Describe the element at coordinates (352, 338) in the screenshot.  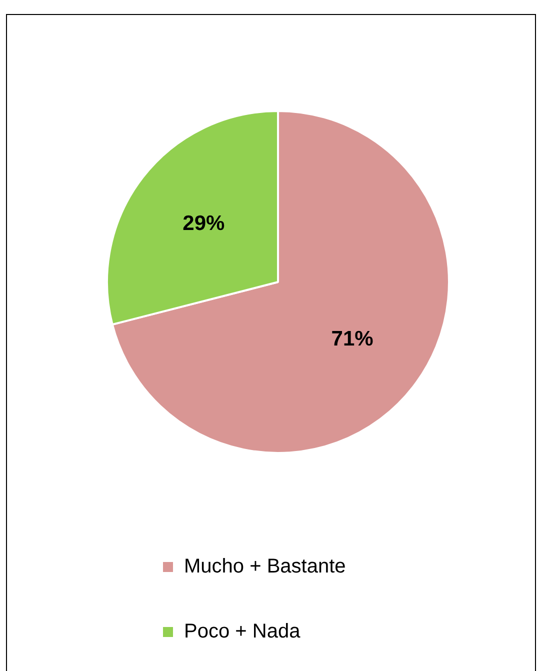
I see `data-label: 71%` at that location.